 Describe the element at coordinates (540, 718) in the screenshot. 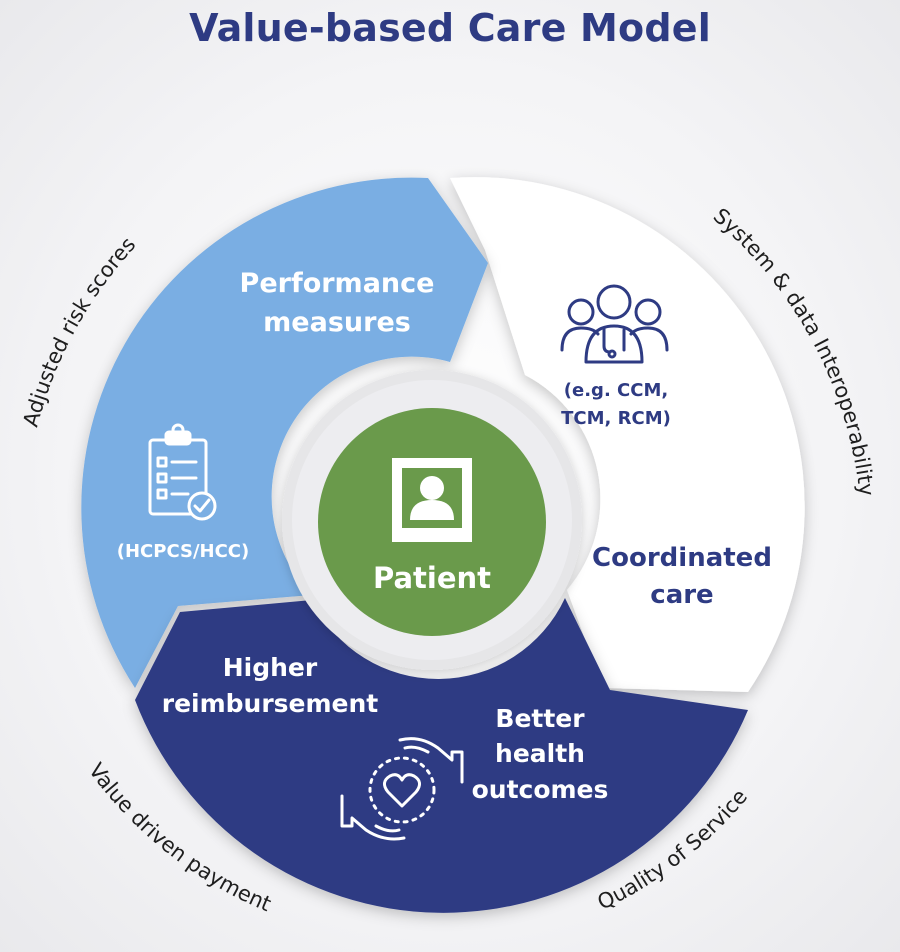

I see `outcomes-right-line1: Better` at that location.